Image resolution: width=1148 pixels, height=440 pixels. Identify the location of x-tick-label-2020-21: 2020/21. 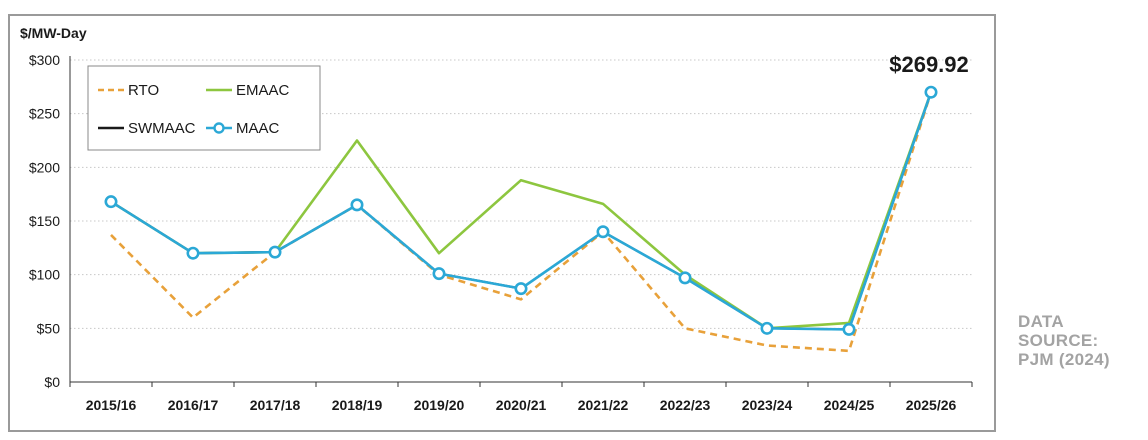
(521, 405).